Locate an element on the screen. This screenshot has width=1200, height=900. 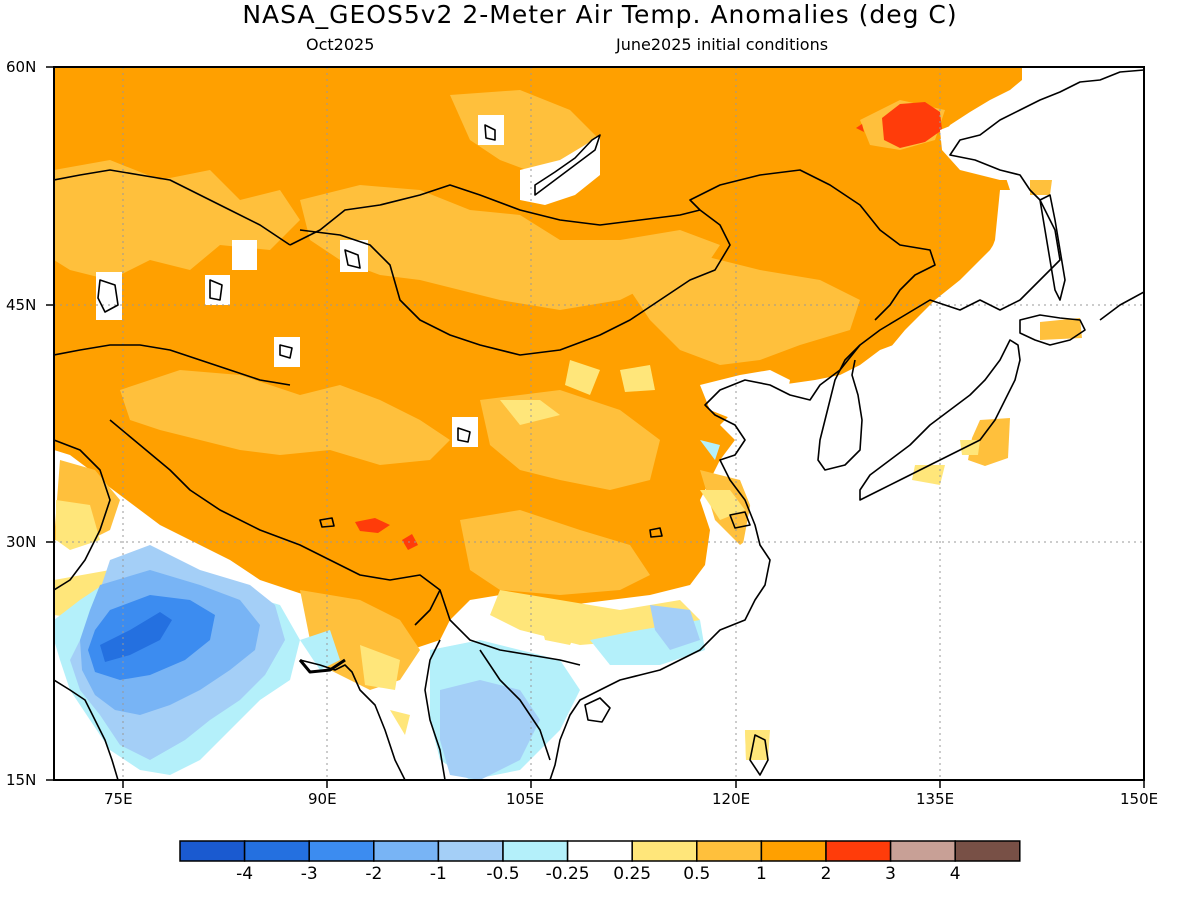
init-conditions: June2025 initial conditions is located at coordinates (722, 44).